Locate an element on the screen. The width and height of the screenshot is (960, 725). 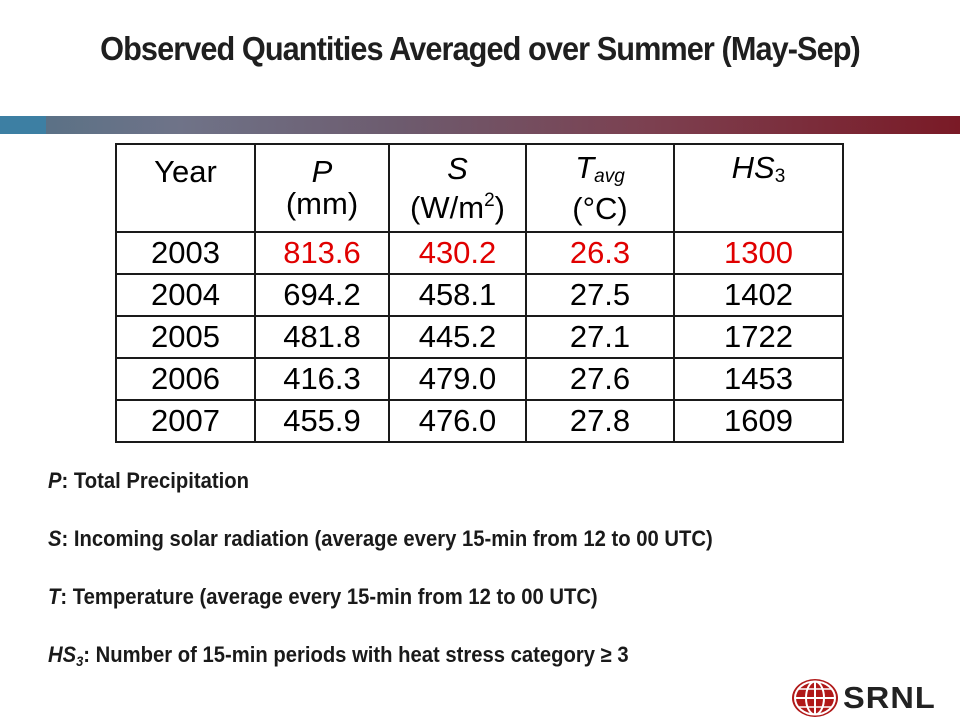
logo-text: SRNL is located at coordinates (889, 697).